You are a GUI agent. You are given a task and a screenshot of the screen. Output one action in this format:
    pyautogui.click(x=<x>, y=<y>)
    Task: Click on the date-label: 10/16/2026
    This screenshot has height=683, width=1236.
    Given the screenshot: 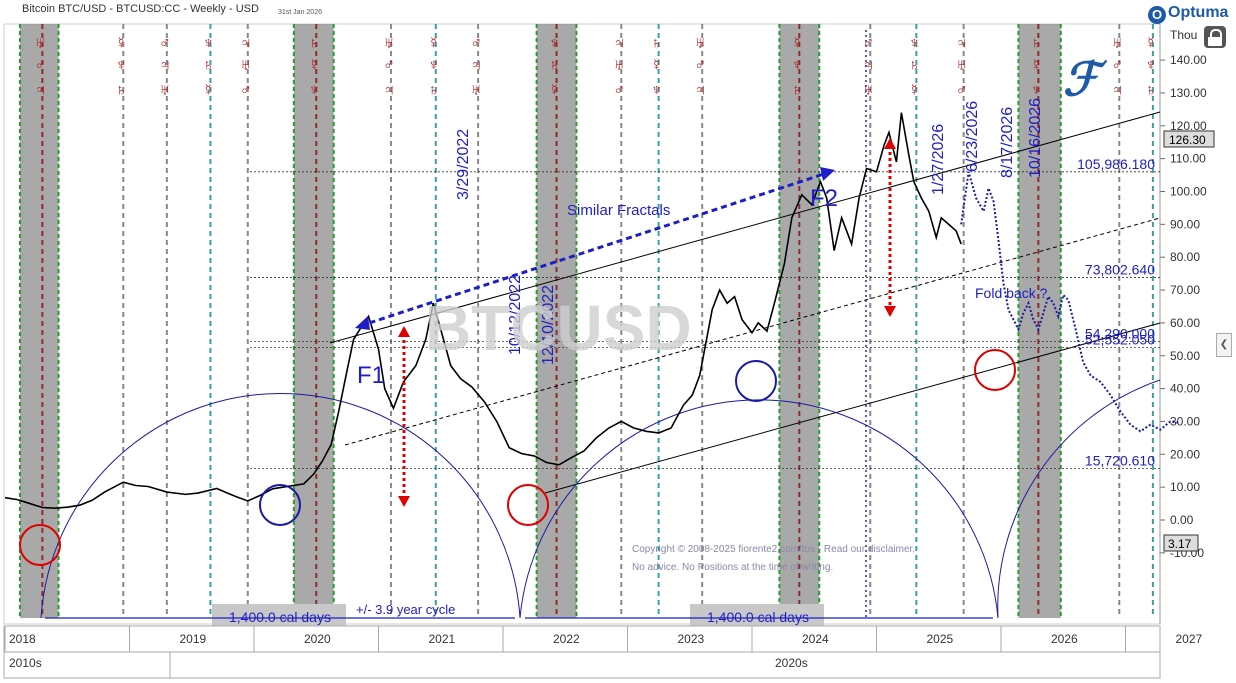 What is the action you would take?
    pyautogui.click(x=1035, y=138)
    